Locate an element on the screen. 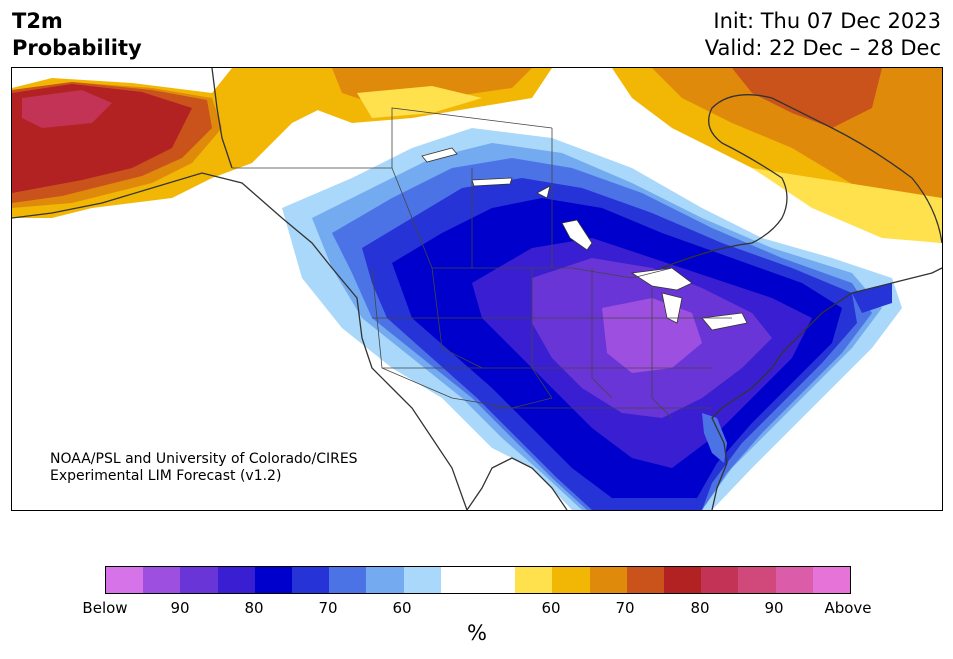  title-line-1: T2m is located at coordinates (37, 21).